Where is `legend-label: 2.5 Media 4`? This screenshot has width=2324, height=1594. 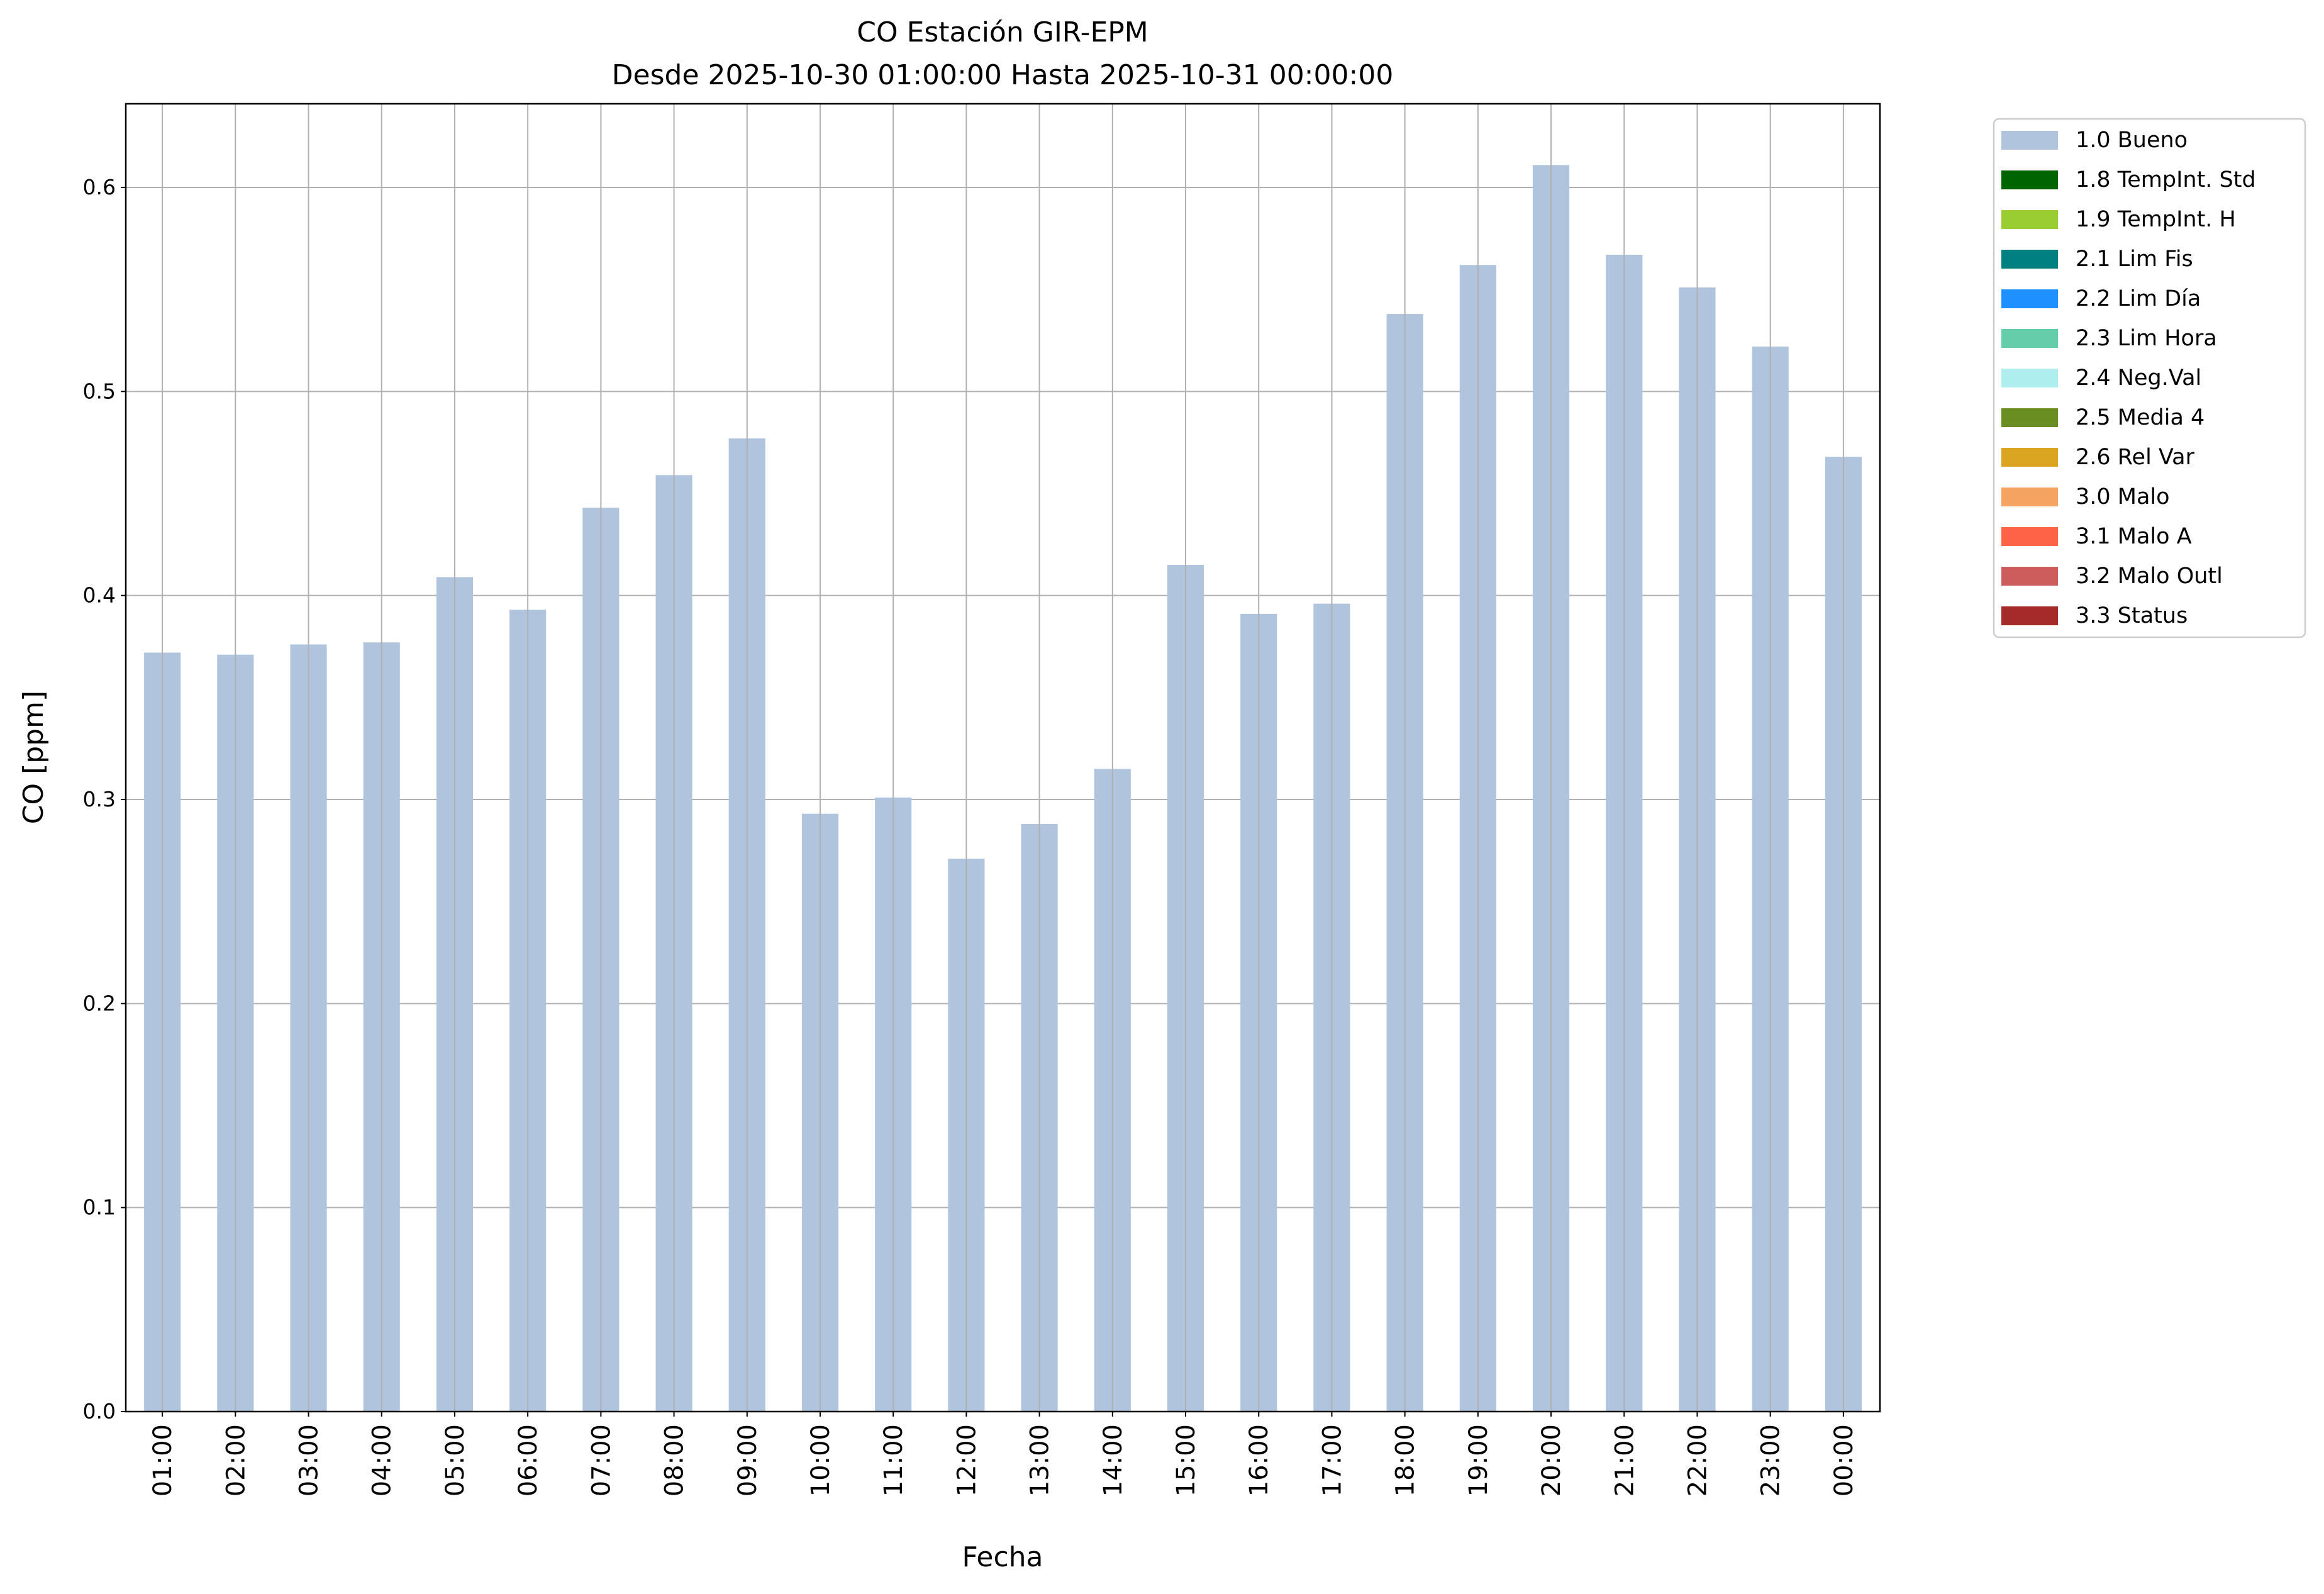 legend-label: 2.5 Media 4 is located at coordinates (2140, 417).